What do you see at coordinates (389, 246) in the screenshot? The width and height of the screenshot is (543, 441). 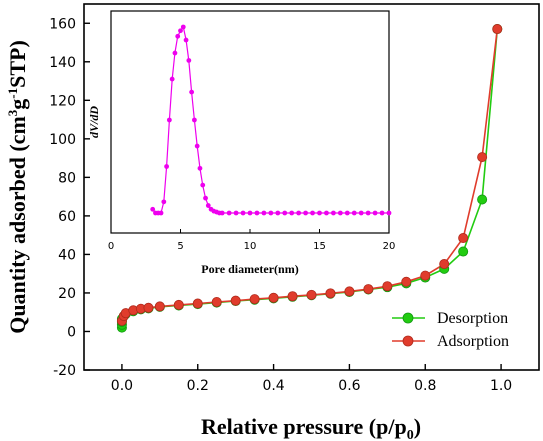 I see `inset-x-tick-label: 20` at bounding box center [389, 246].